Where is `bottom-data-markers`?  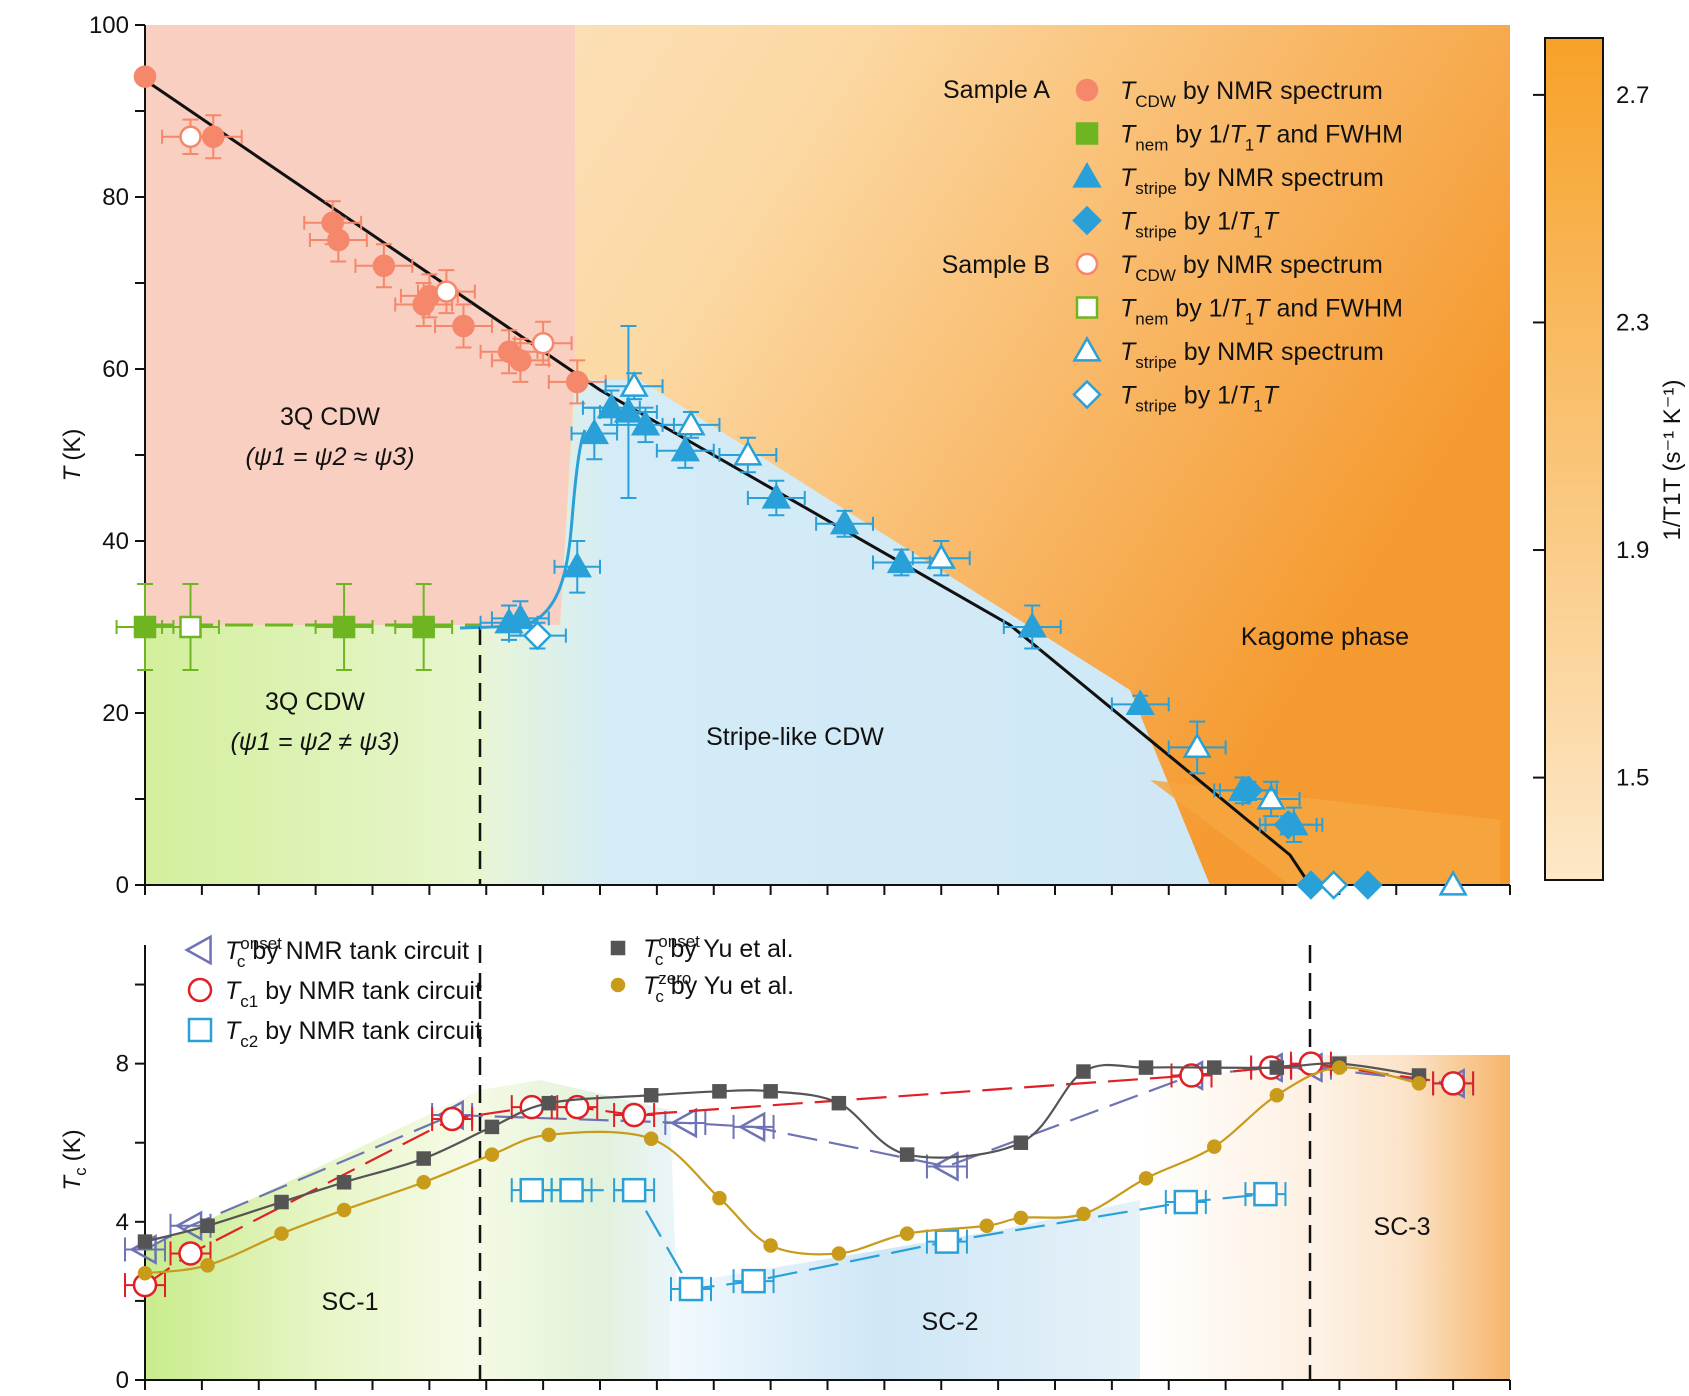
bottom-data-markers is located at coordinates (799, 1176).